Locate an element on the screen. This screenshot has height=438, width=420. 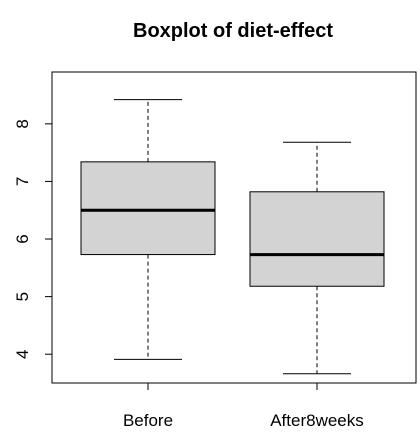
x-tick-label: Before is located at coordinates (148, 420).